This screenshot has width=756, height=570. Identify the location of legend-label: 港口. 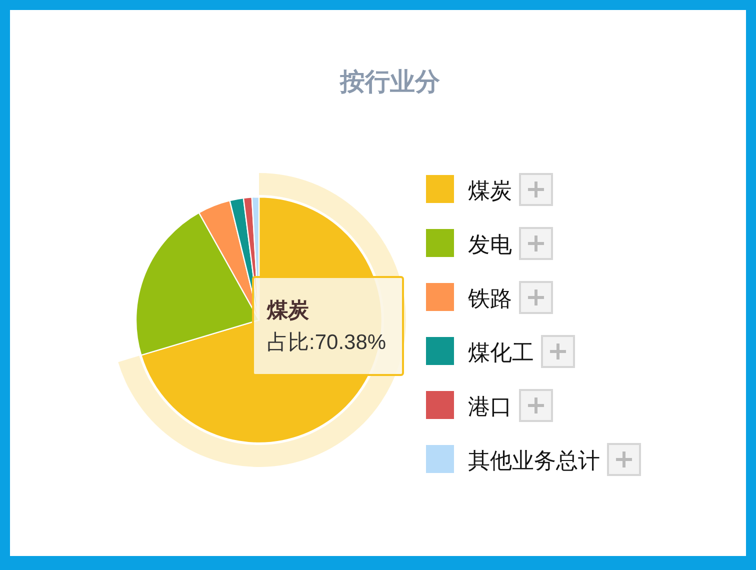
(490, 406).